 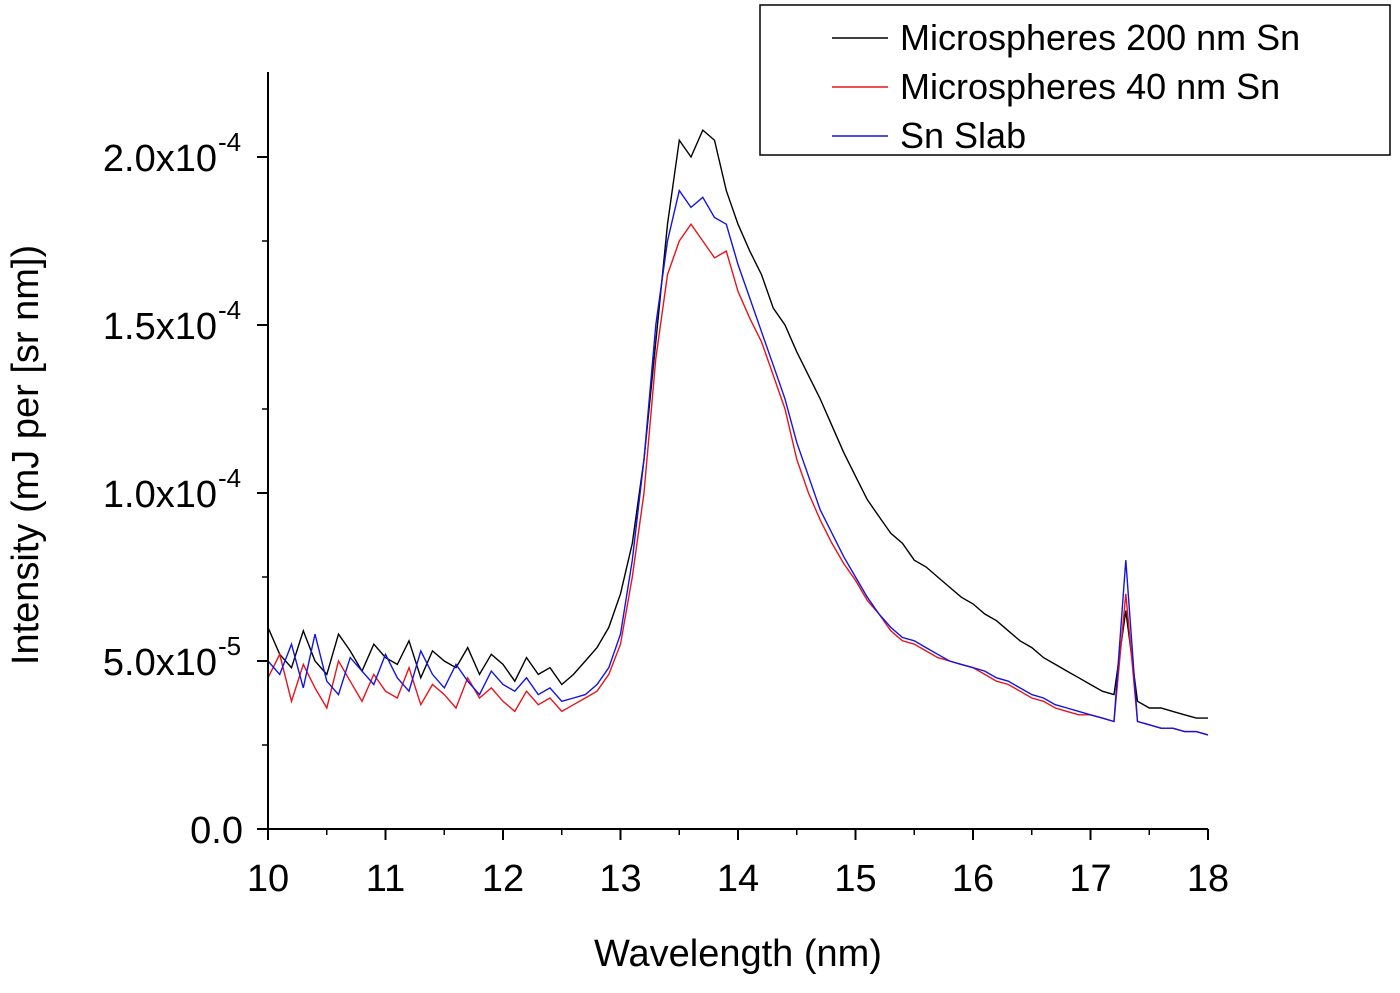 I want to click on x-tick-label: 18, so click(x=1208, y=879).